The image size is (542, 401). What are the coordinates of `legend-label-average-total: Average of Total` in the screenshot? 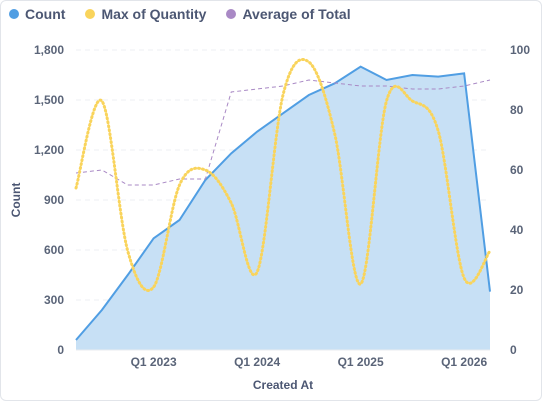 It's located at (296, 14).